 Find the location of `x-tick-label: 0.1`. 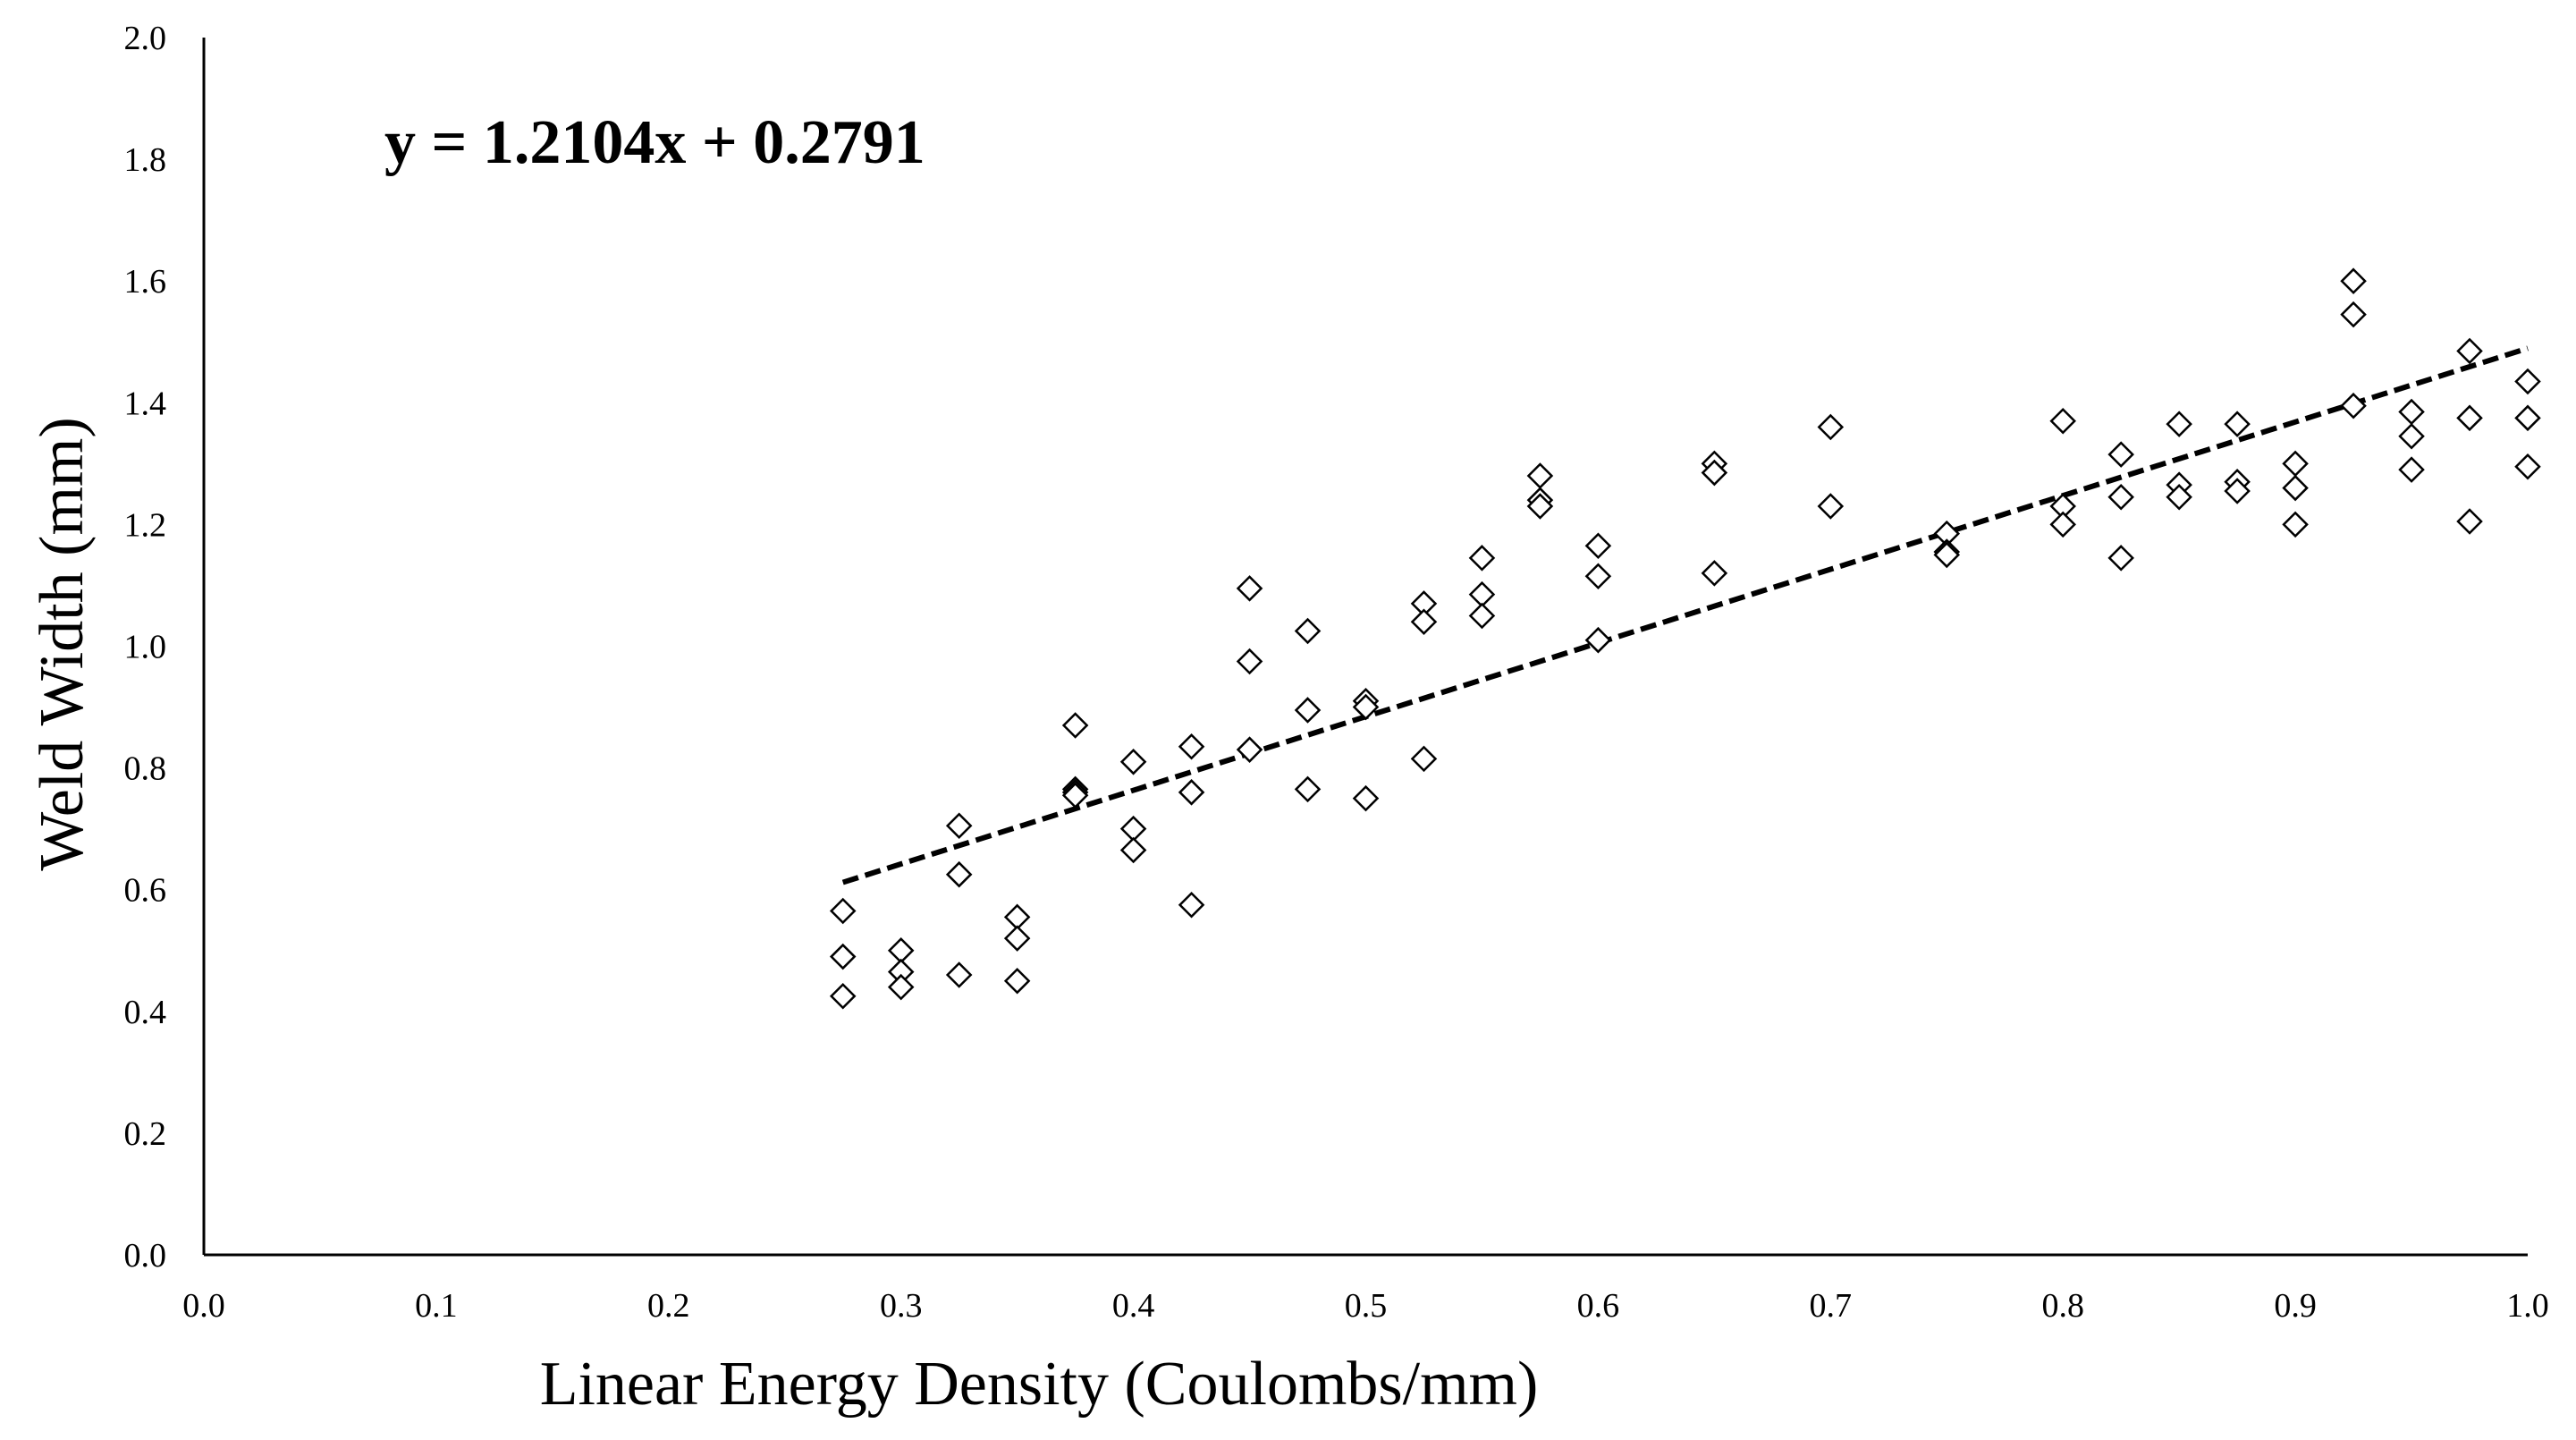

x-tick-label: 0.1 is located at coordinates (436, 1306).